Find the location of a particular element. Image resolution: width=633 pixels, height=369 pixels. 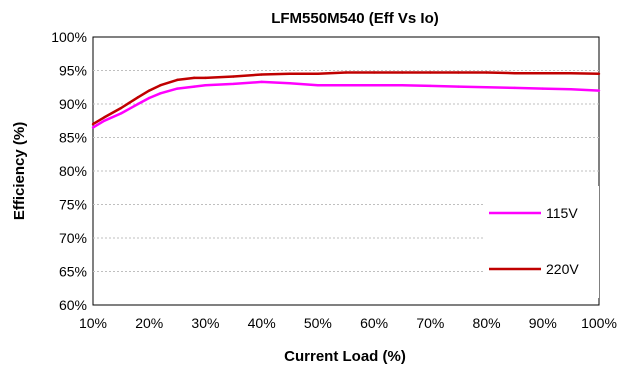

y-axis-ticks: 60% 65% 70% 75% 80% 85% 90% 95% 100% is located at coordinates (69, 171).